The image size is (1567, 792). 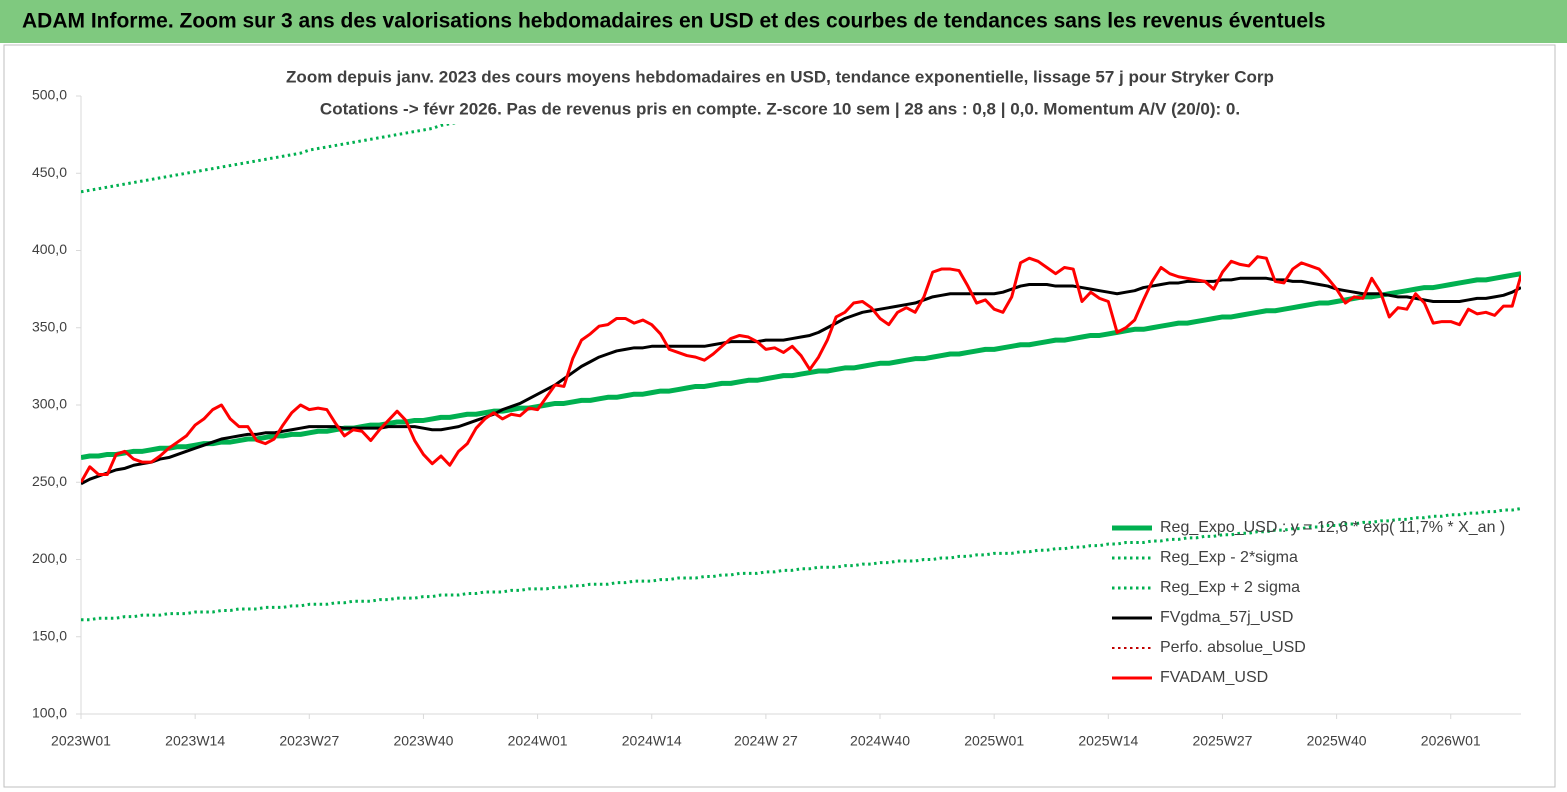 What do you see at coordinates (1108, 741) in the screenshot?
I see `x-tick-label: 2025W14` at bounding box center [1108, 741].